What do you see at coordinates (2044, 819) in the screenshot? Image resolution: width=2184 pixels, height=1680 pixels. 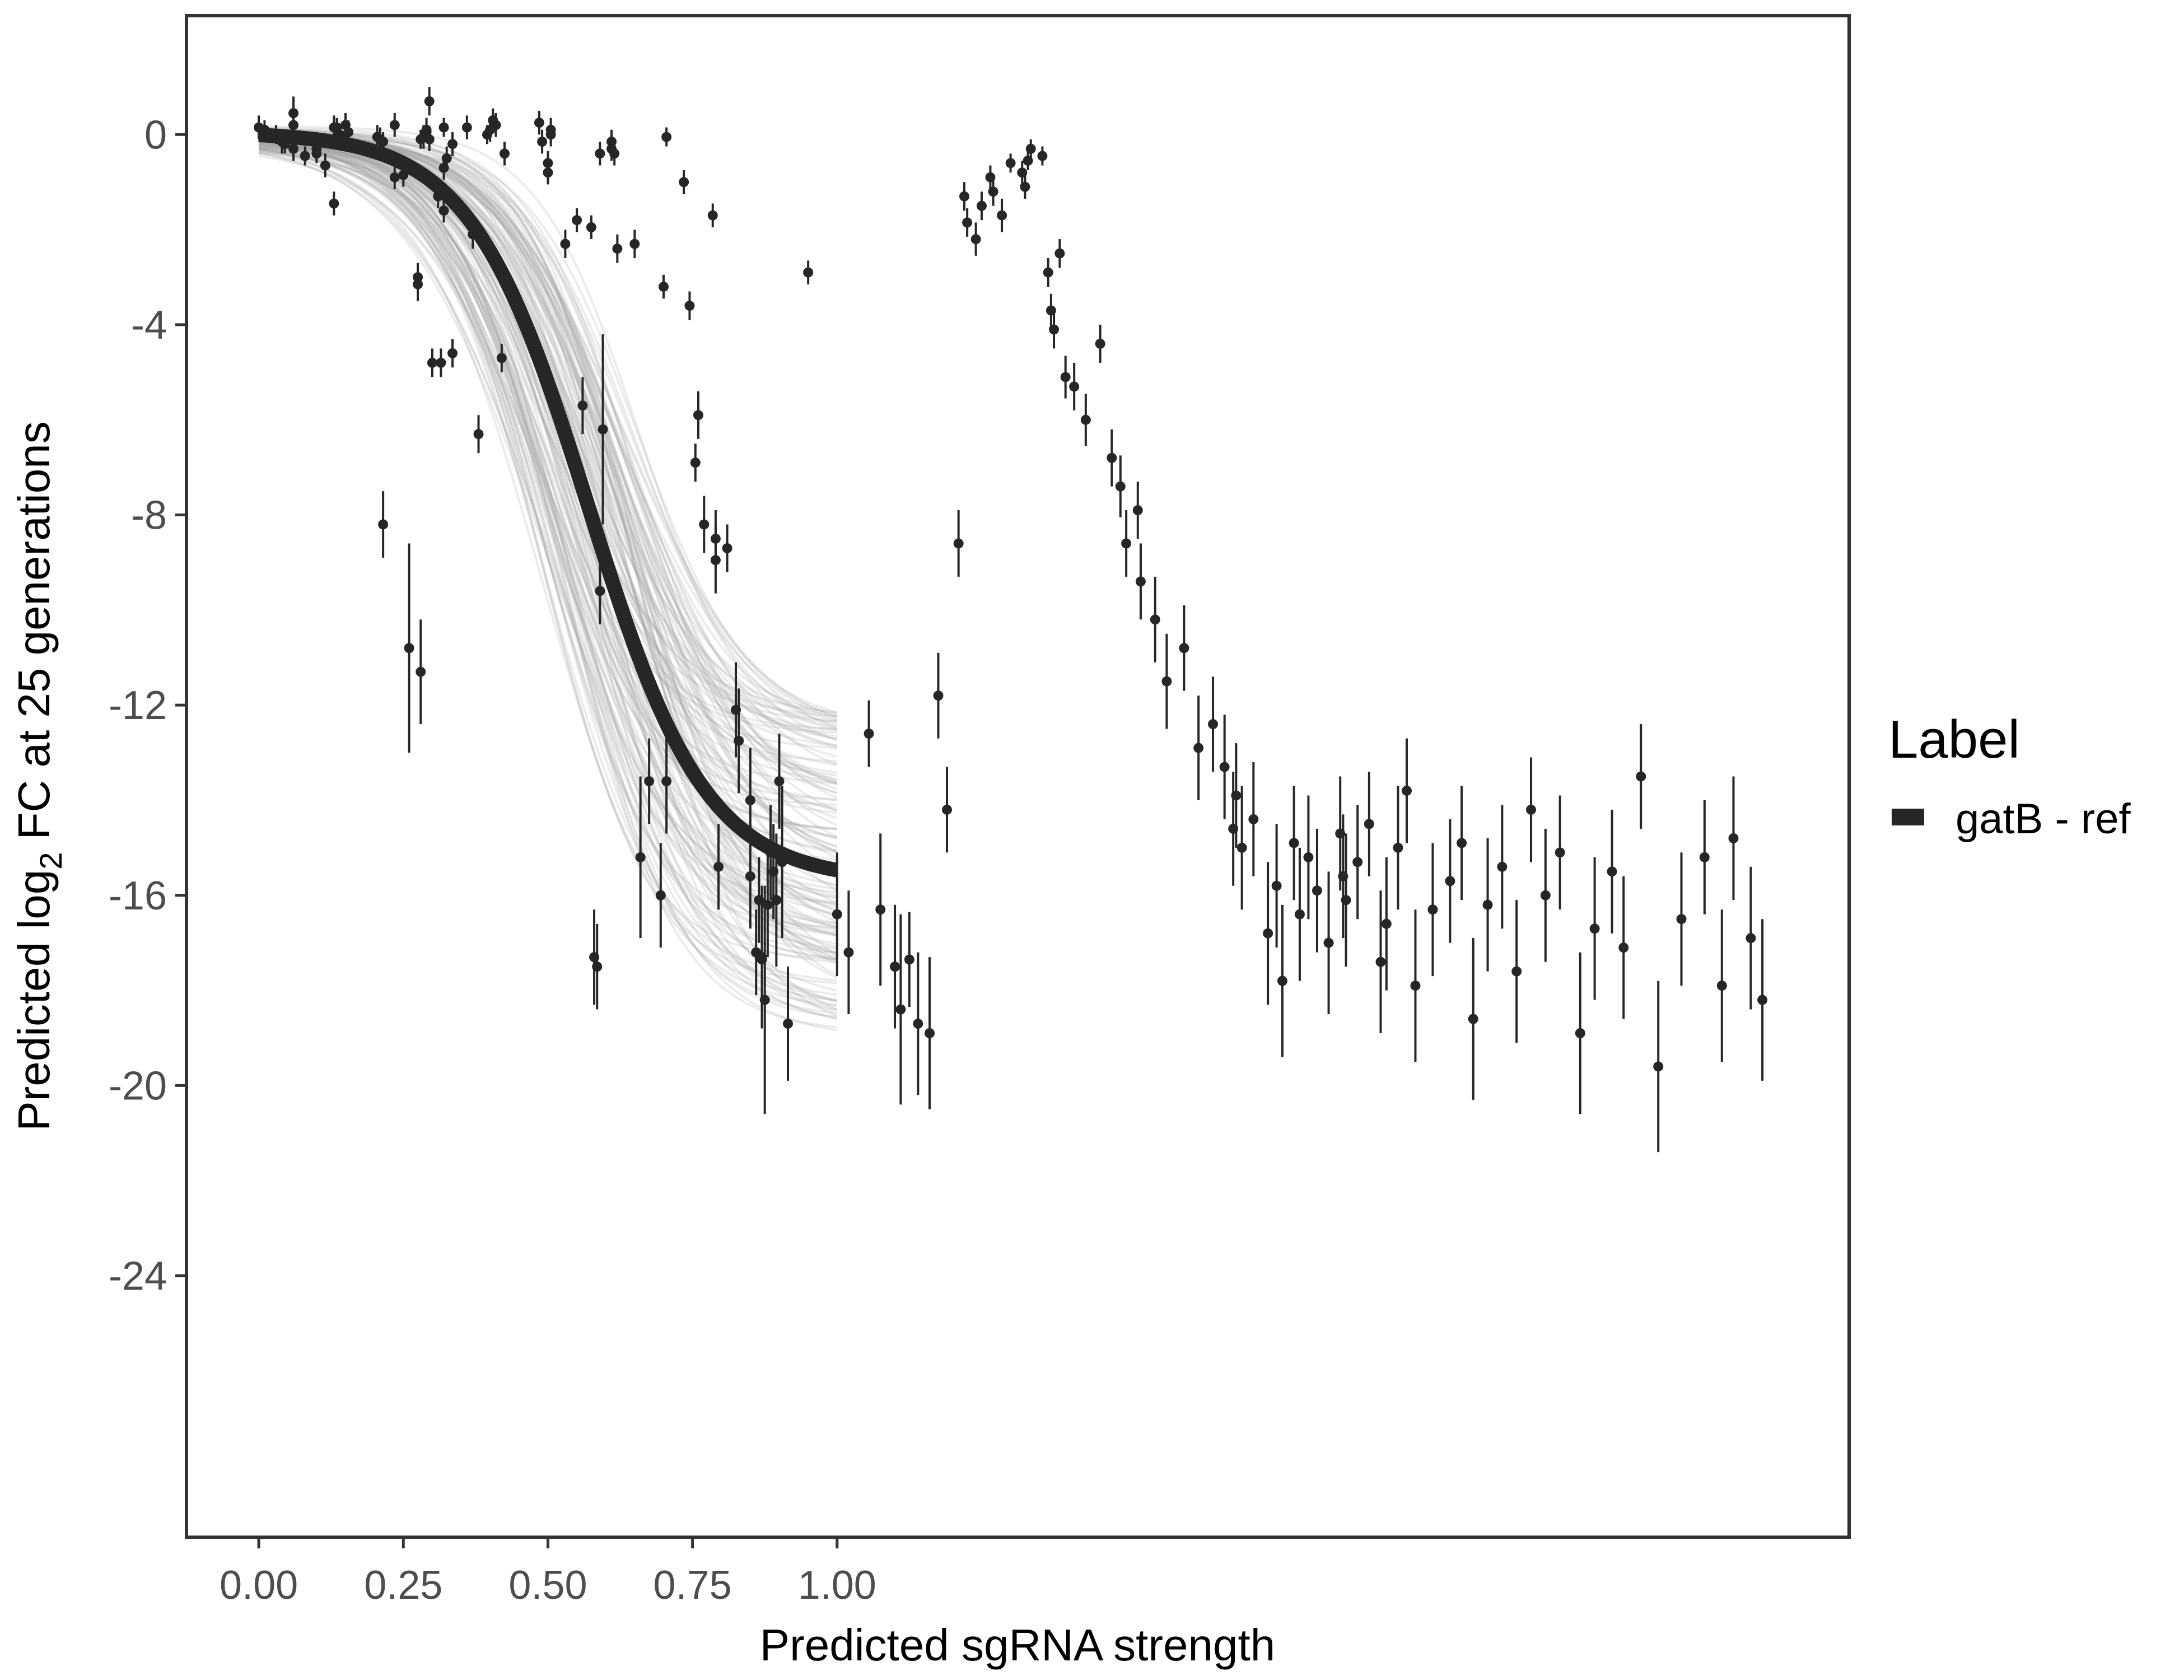 I see `legend-label-gatb-ref: gatB - ref` at bounding box center [2044, 819].